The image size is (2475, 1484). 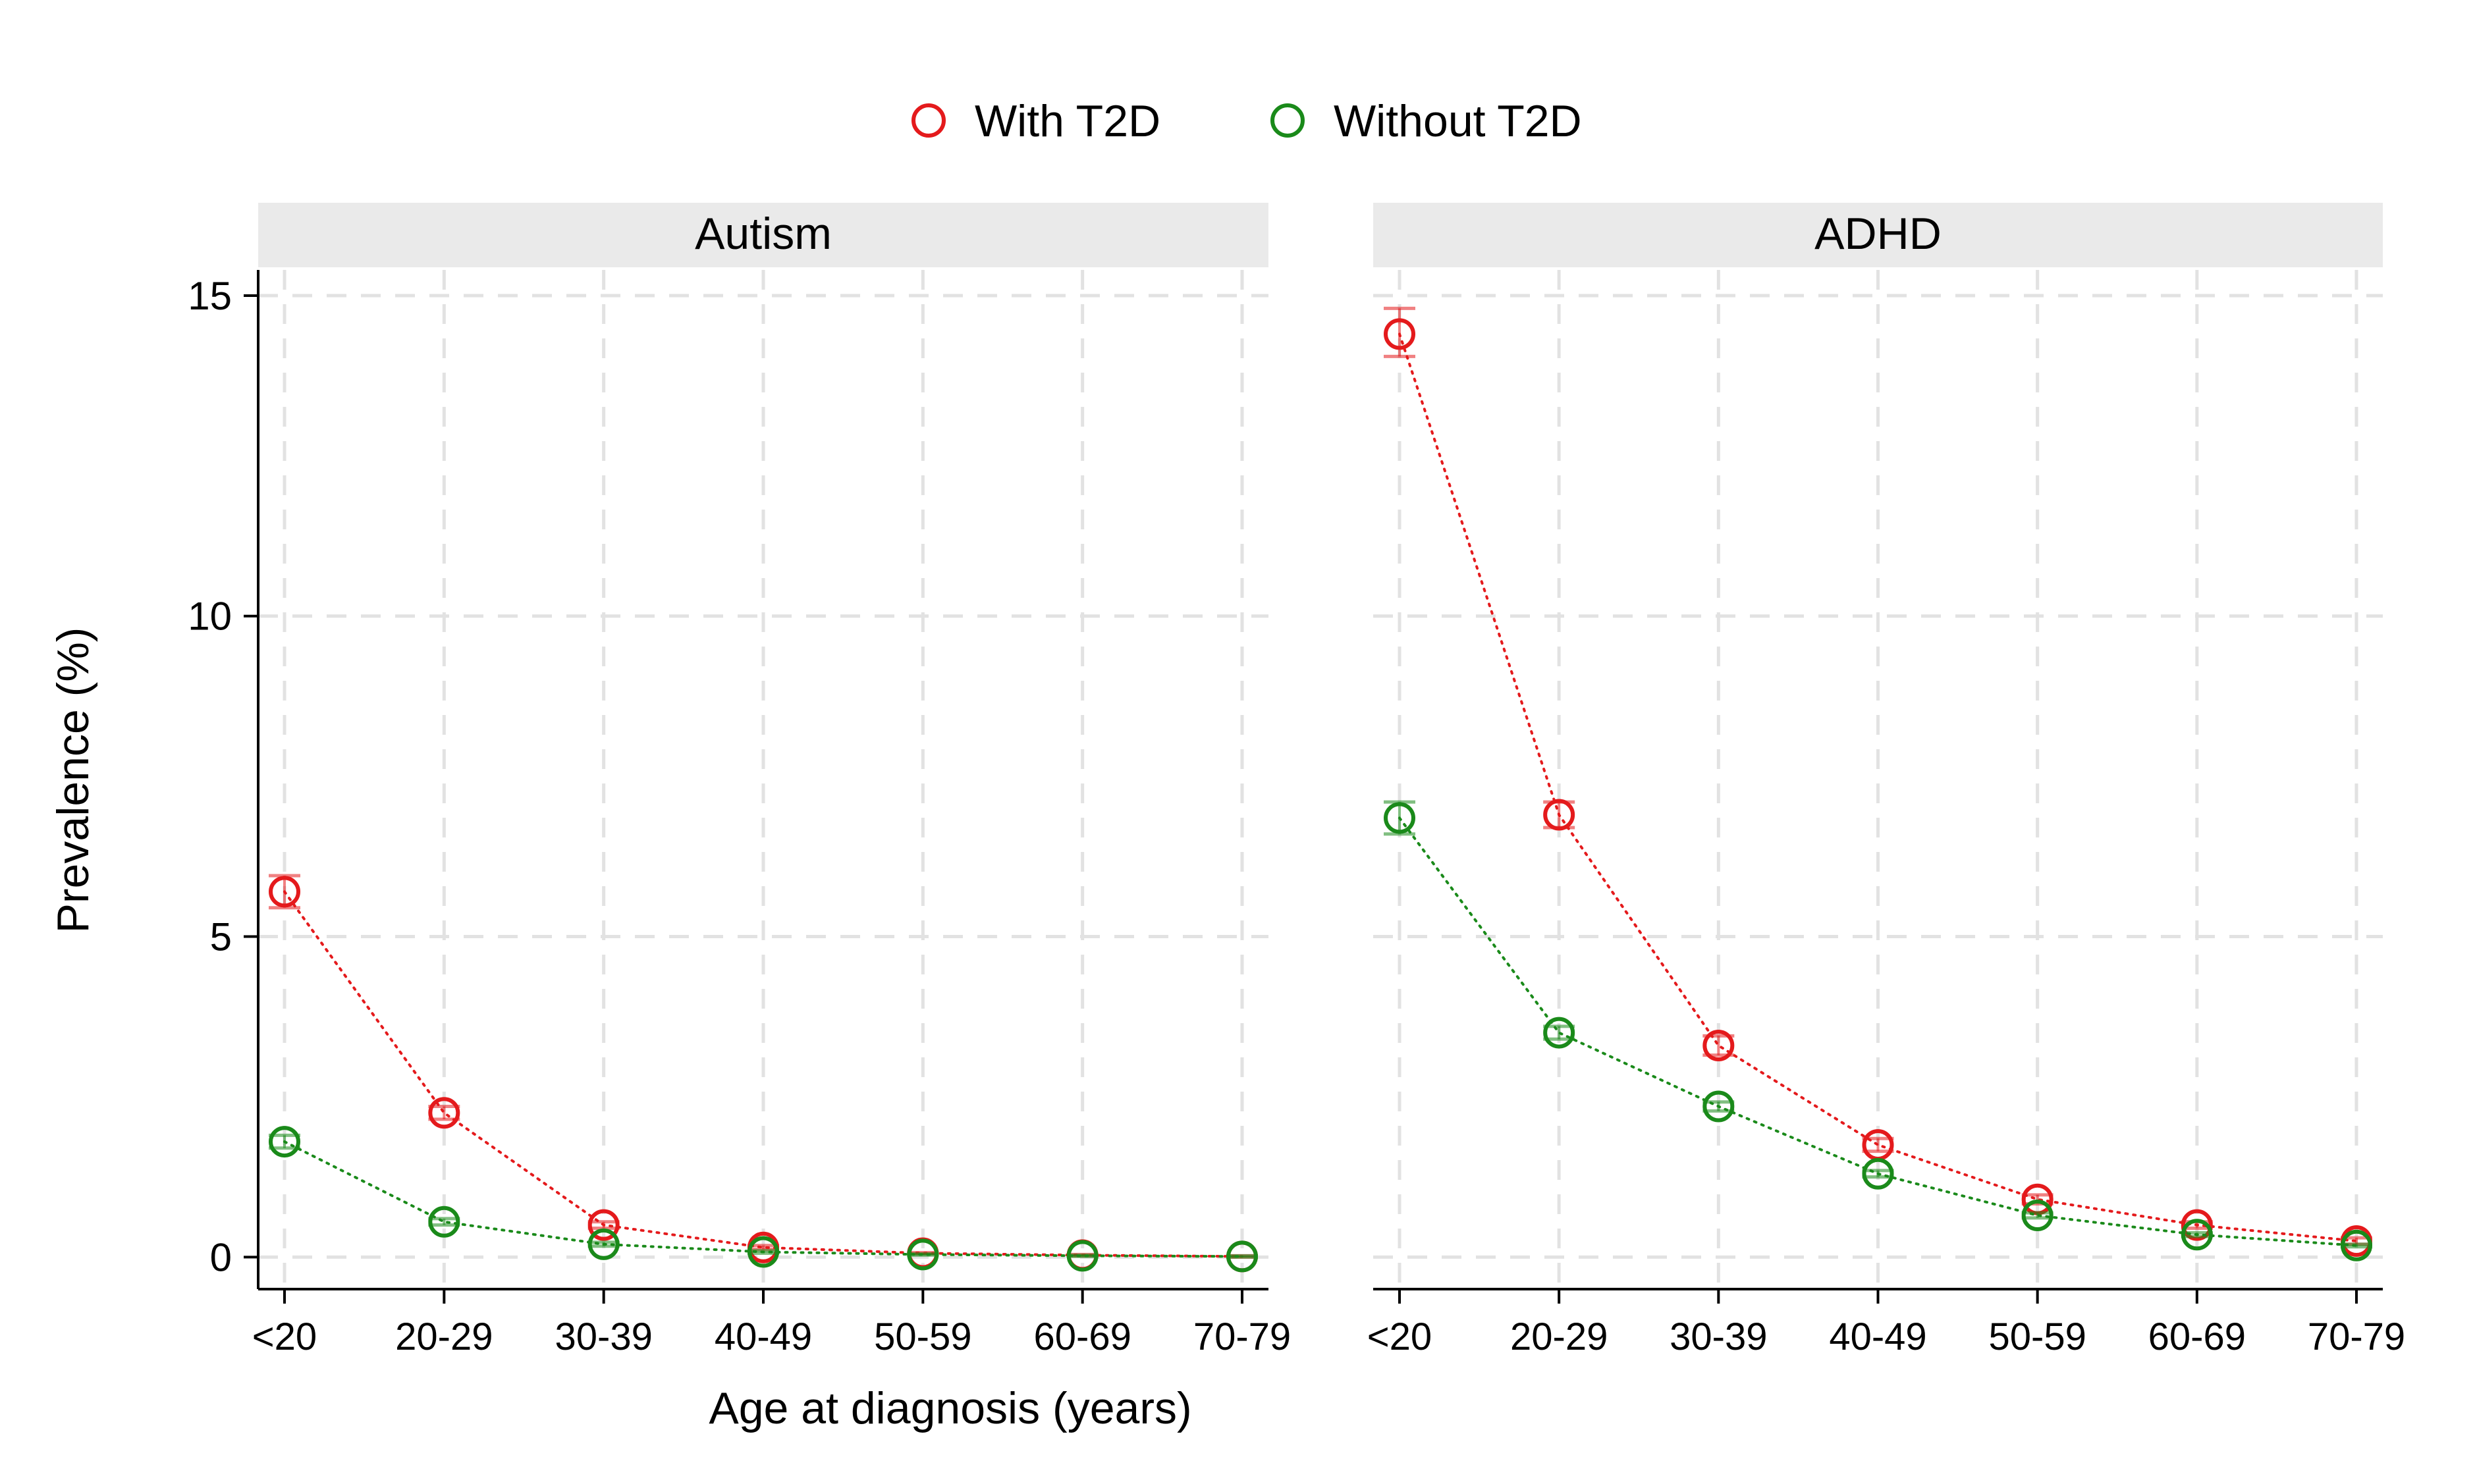 What do you see at coordinates (73, 781) in the screenshot?
I see `y-axis-label: Prevalence (%)` at bounding box center [73, 781].